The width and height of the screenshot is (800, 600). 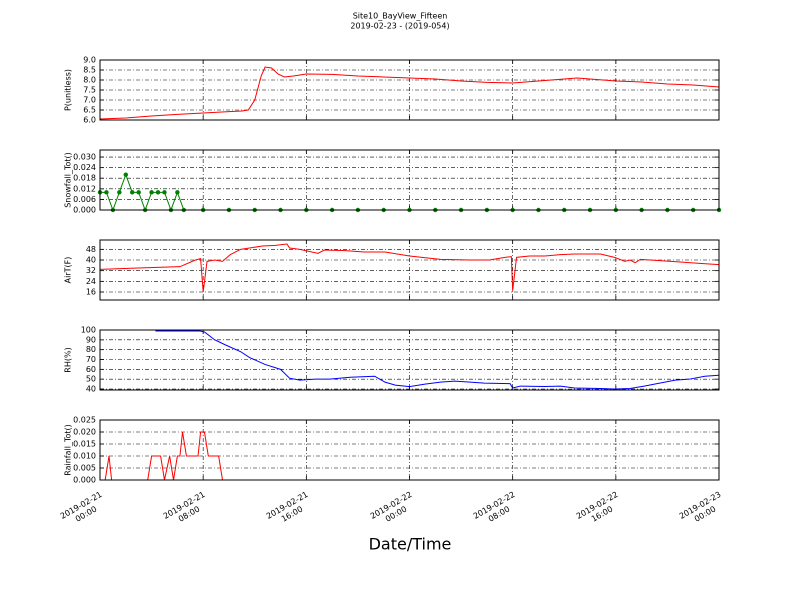 I want to click on y-tick-label: 16, so click(x=91, y=292).